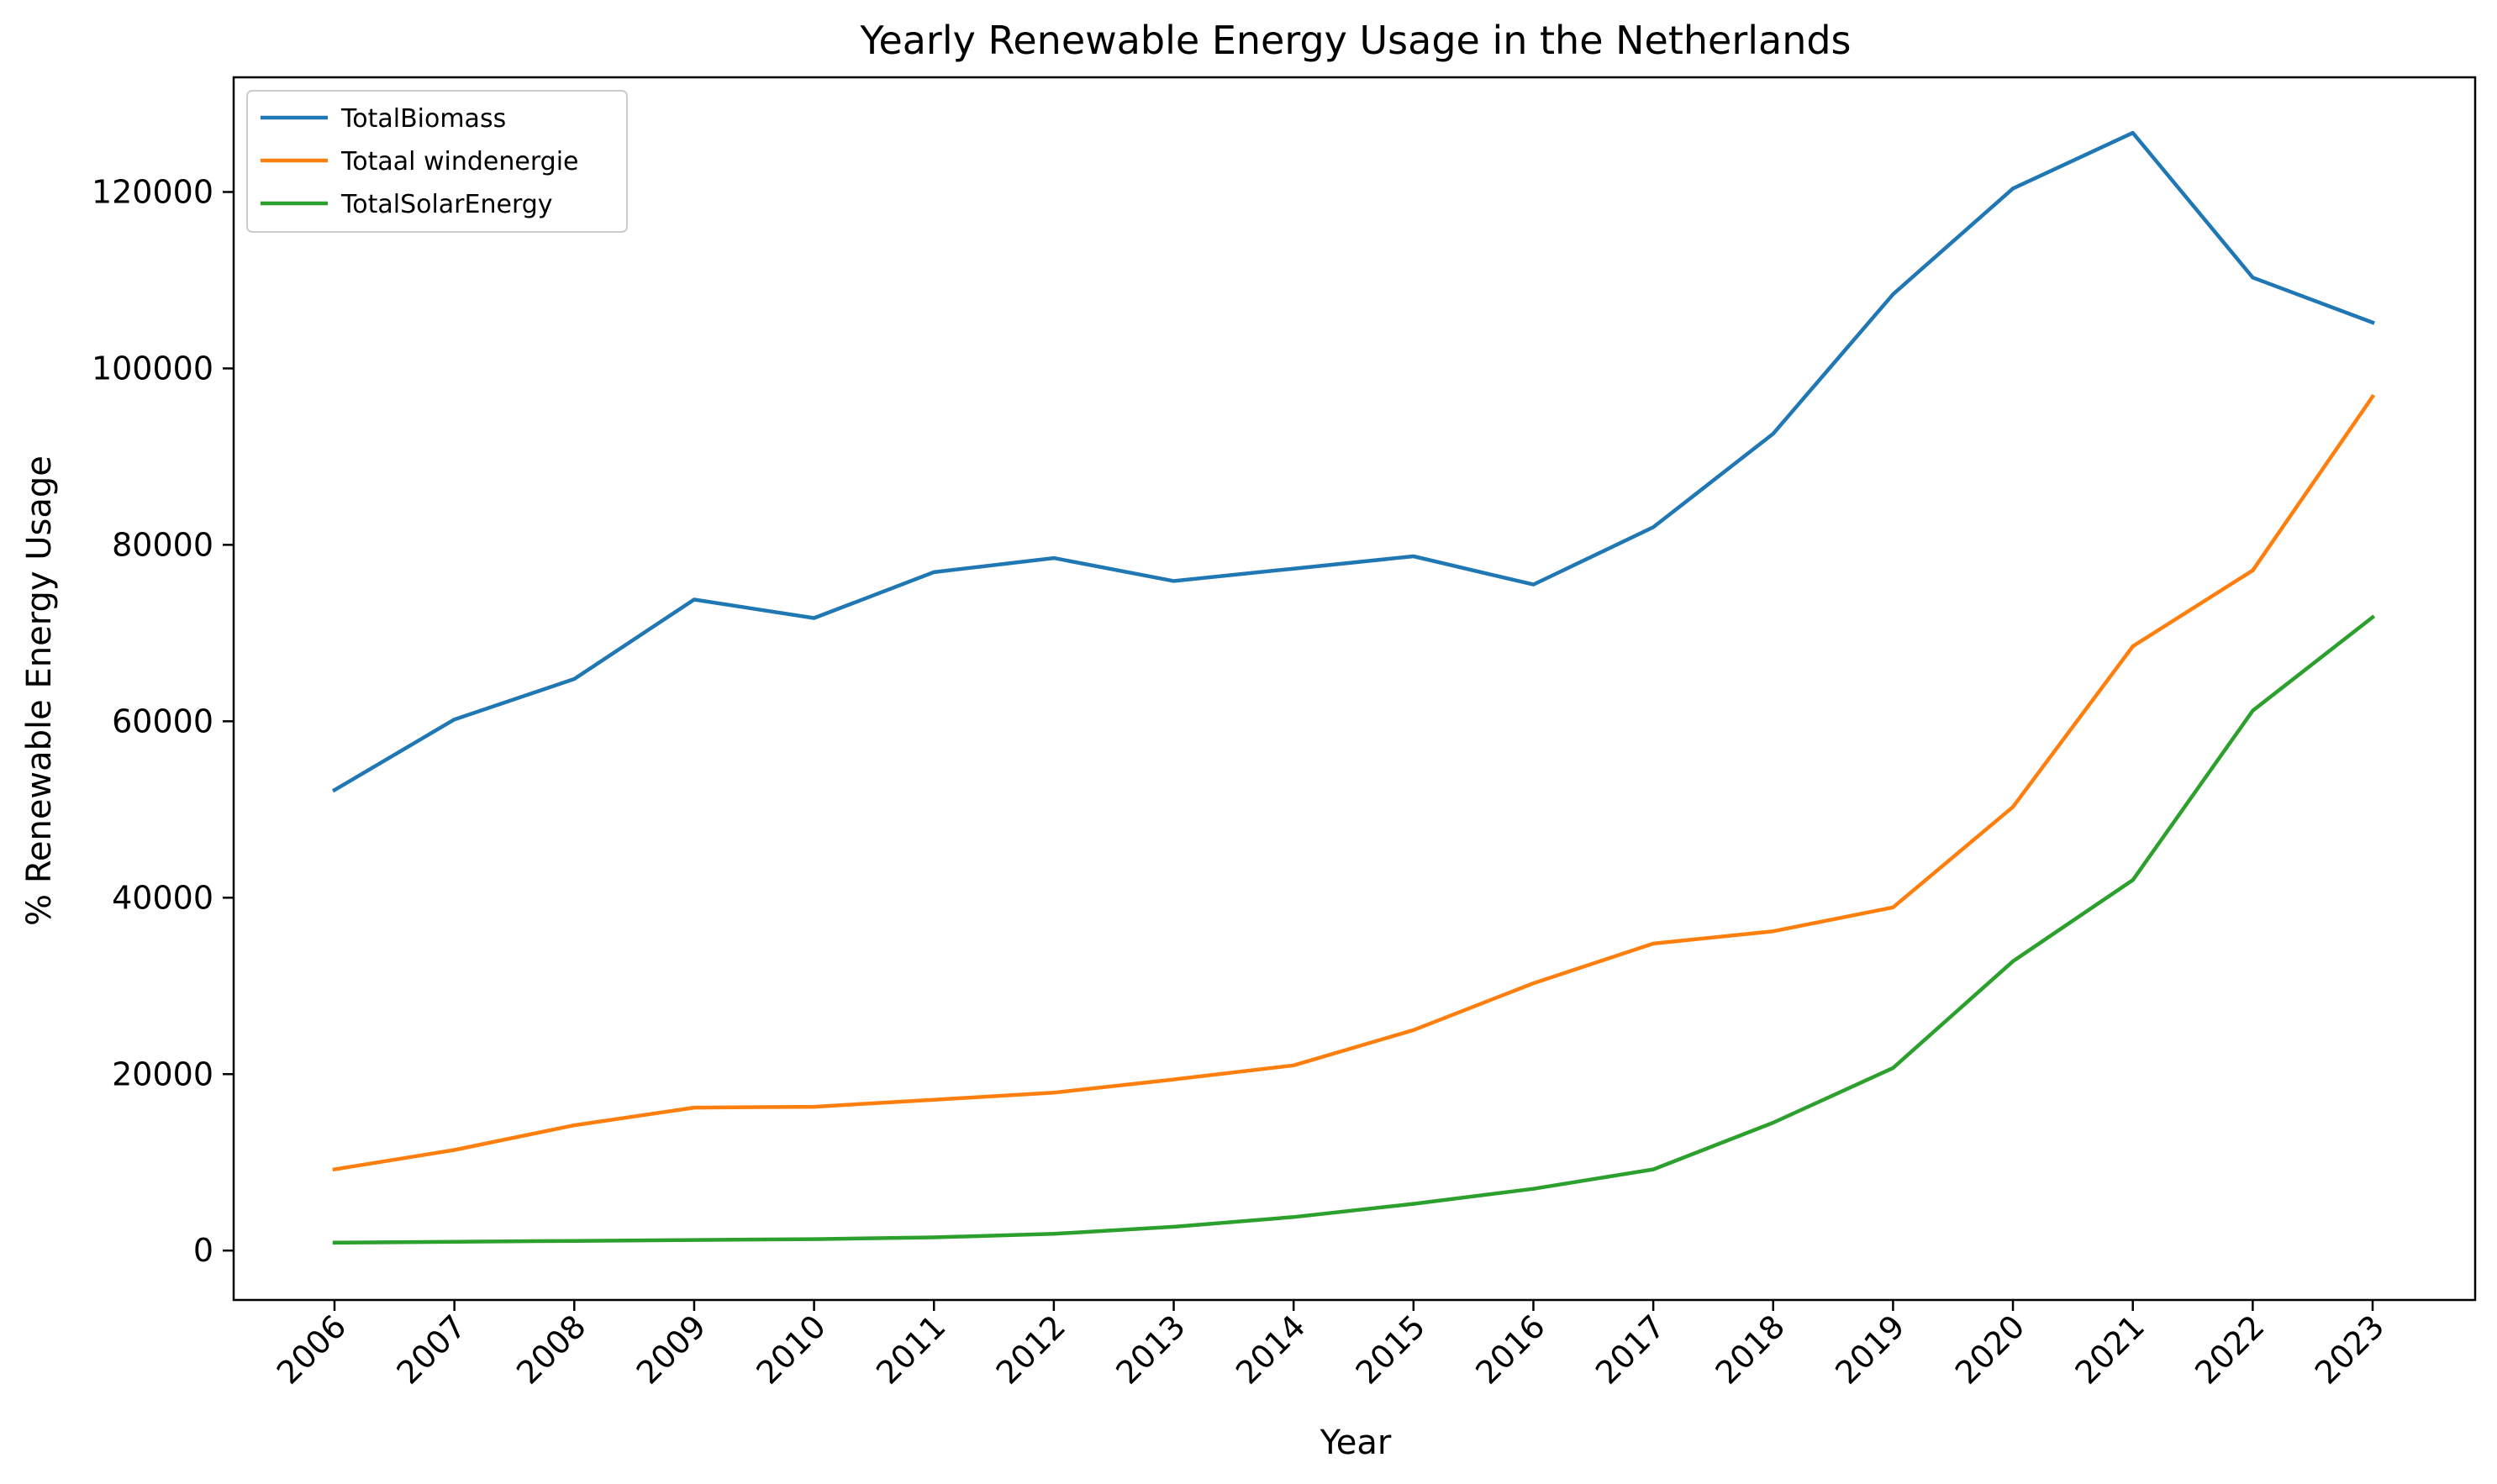 This screenshot has height=1484, width=2497. What do you see at coordinates (40, 691) in the screenshot?
I see `y-axis-title: % Renewable Energy Usage` at bounding box center [40, 691].